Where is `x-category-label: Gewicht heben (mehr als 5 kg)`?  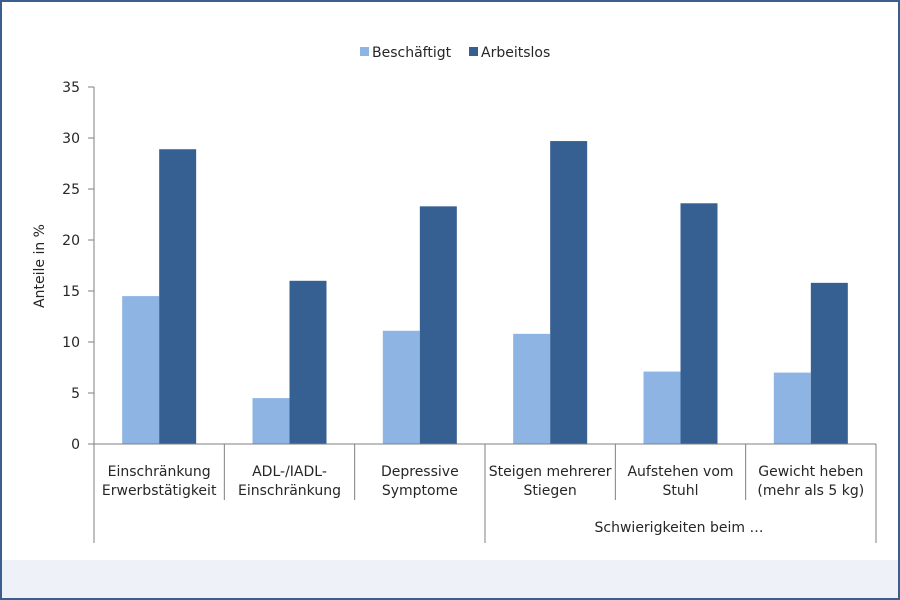 x-category-label: Gewicht heben (mehr als 5 kg) is located at coordinates (810, 481).